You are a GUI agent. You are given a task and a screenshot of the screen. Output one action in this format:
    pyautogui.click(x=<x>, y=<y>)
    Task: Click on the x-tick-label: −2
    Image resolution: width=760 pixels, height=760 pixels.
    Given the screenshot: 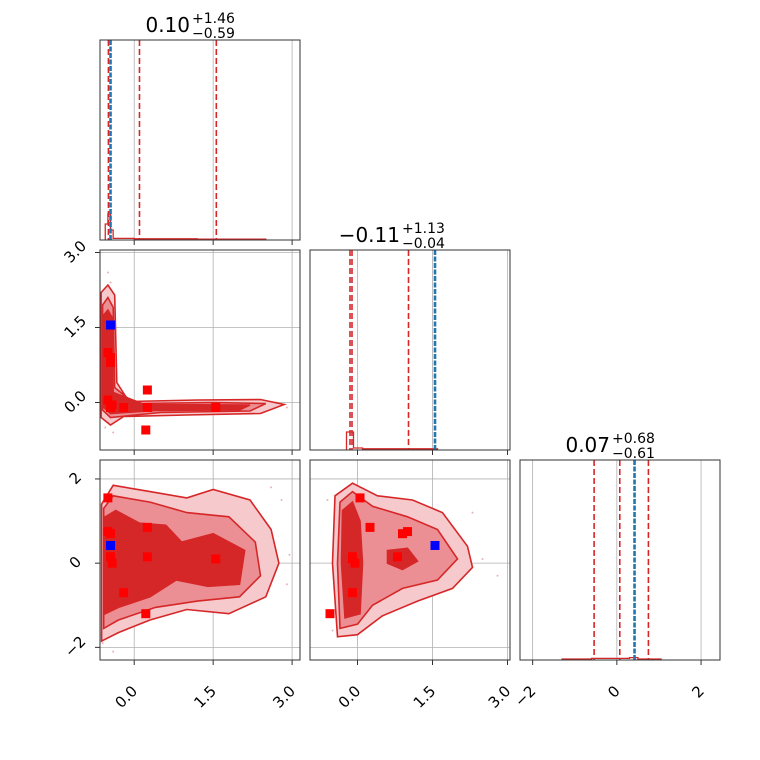 What is the action you would take?
    pyautogui.click(x=525, y=696)
    